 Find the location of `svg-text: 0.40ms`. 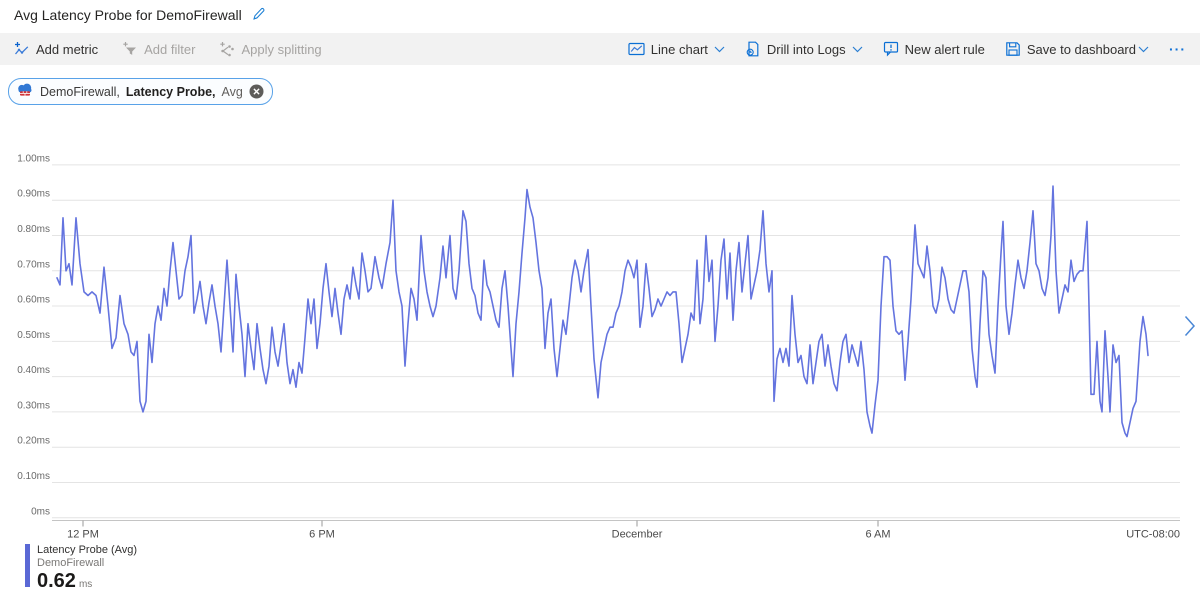

svg-text: 0.40ms is located at coordinates (33, 370).